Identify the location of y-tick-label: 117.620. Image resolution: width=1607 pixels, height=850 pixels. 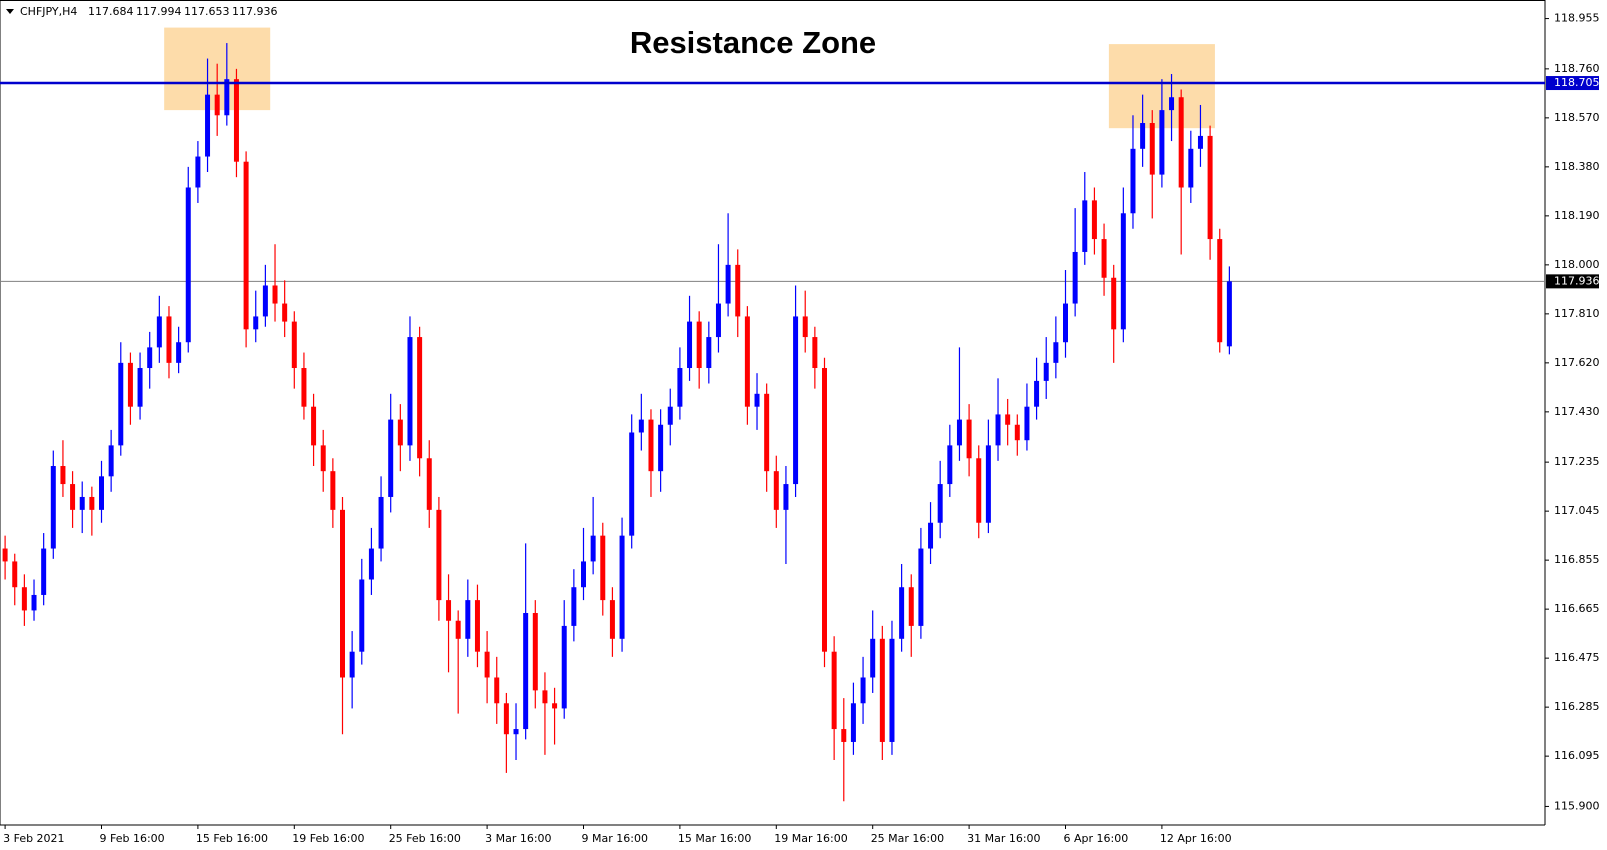
(1577, 362).